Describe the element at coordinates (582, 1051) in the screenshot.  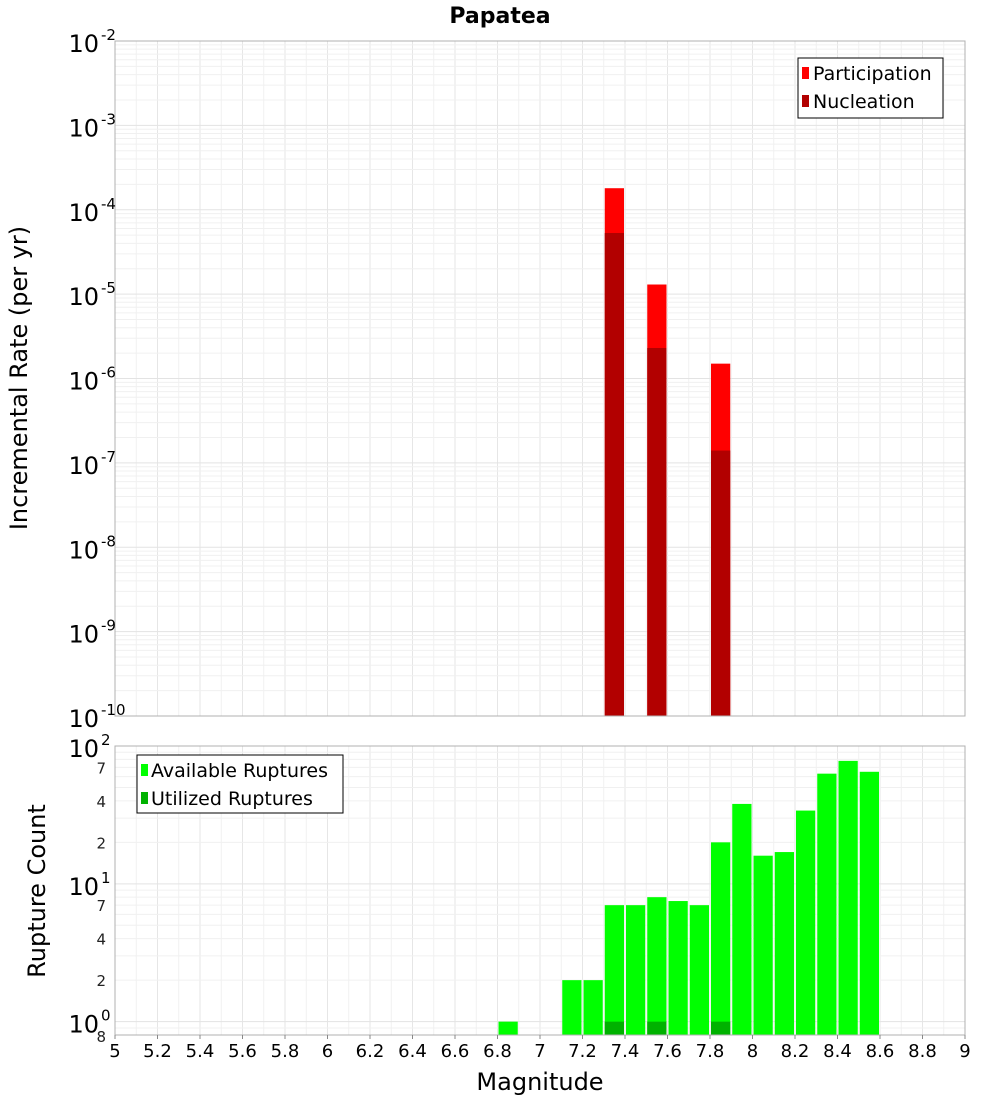
I see `x-tick-label: 7.2` at that location.